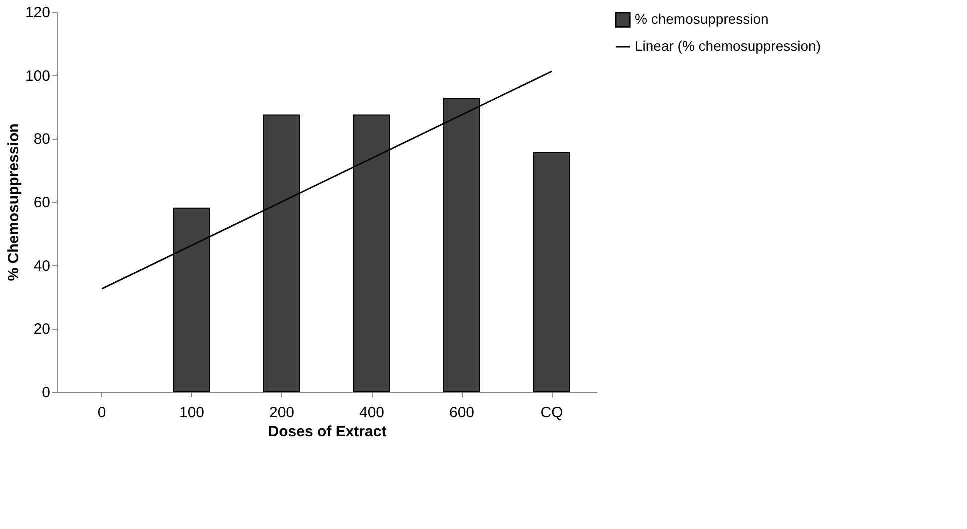 This screenshot has width=967, height=529. I want to click on y-axis-title: % Chemosuppression, so click(13, 203).